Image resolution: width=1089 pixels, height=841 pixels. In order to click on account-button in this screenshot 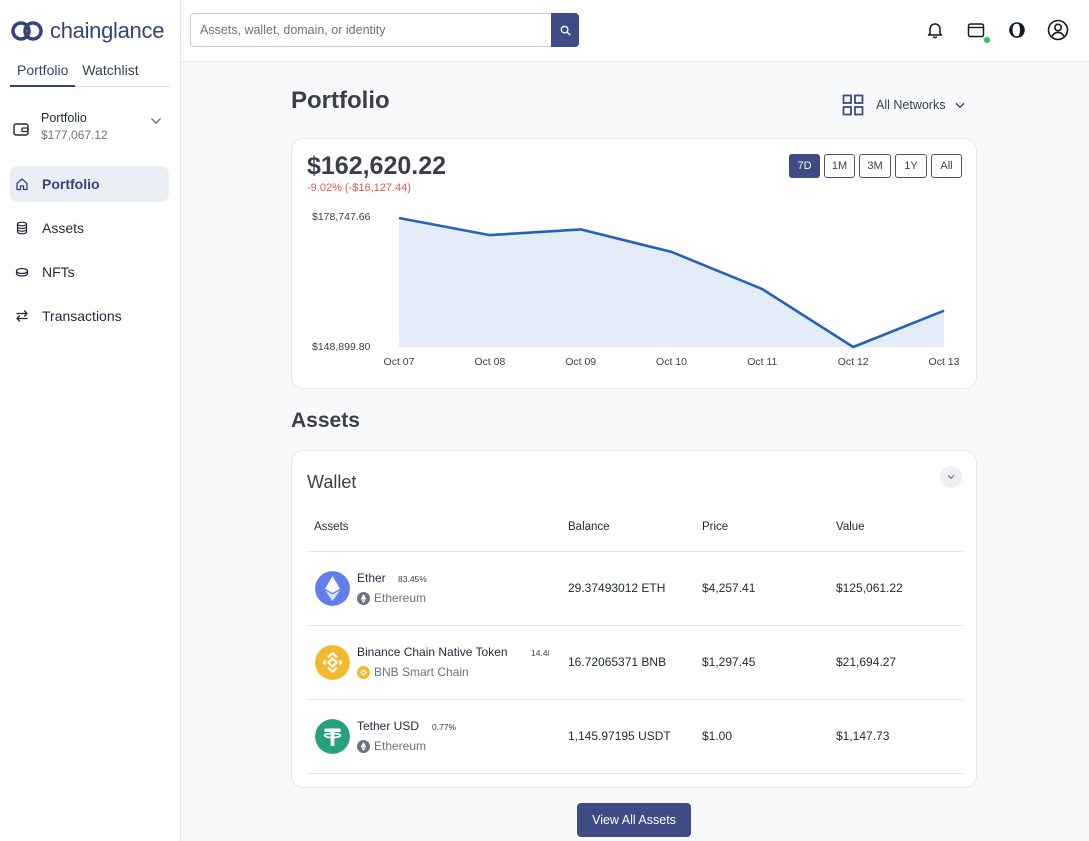, I will do `click(1058, 30)`.